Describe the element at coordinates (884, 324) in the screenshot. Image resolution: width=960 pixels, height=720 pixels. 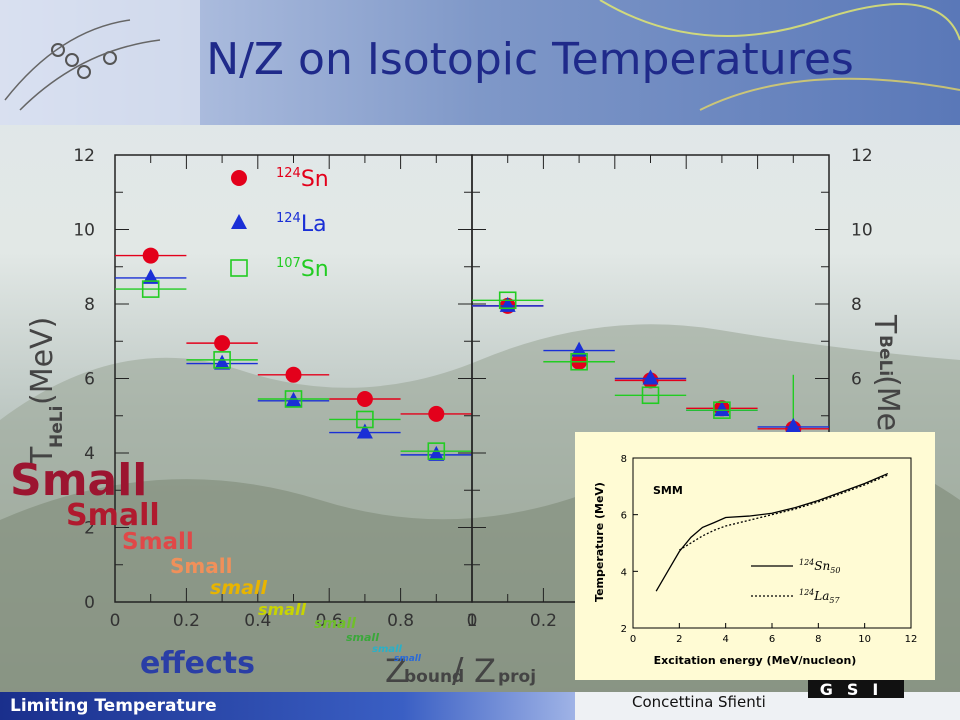
I see `right-ylabel-main: T` at that location.